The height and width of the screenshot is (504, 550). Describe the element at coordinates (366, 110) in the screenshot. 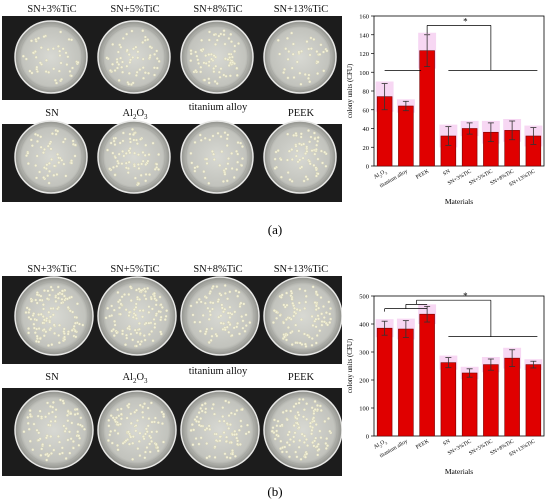

I see `y-tick-label: 60` at that location.